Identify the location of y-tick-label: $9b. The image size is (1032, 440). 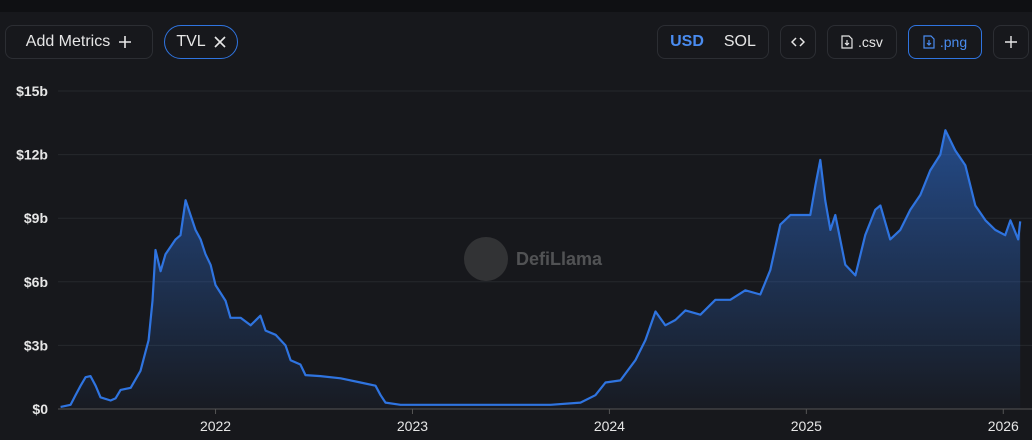
(36, 218).